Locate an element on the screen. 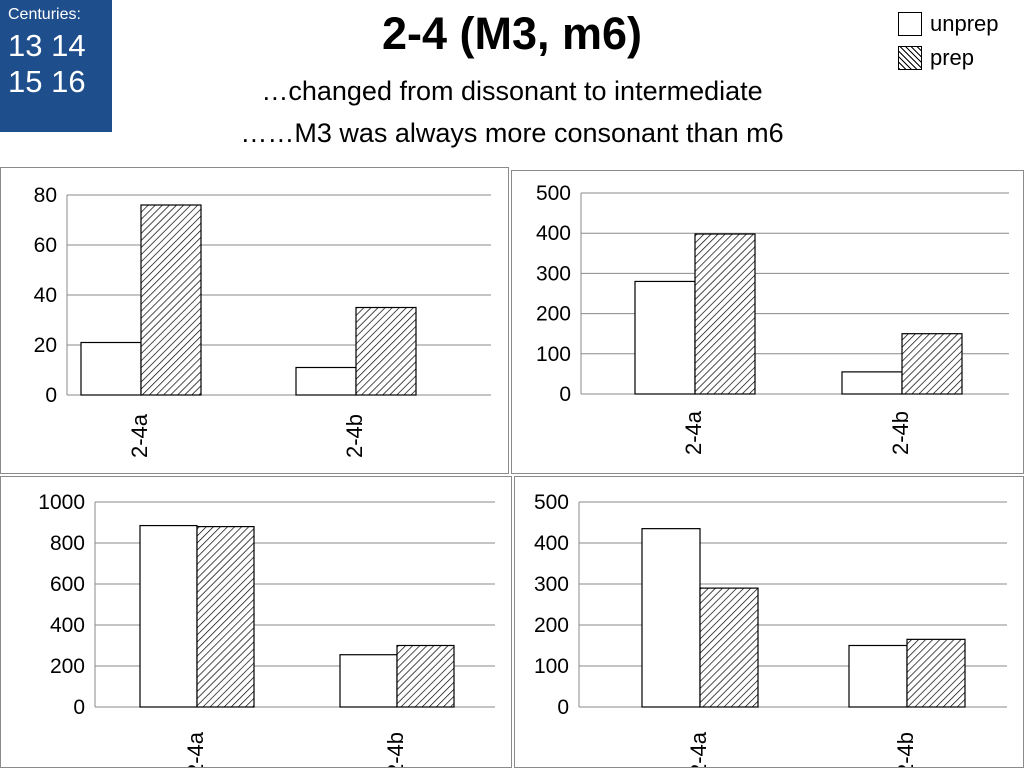  legend-label-prep: prep is located at coordinates (952, 57).